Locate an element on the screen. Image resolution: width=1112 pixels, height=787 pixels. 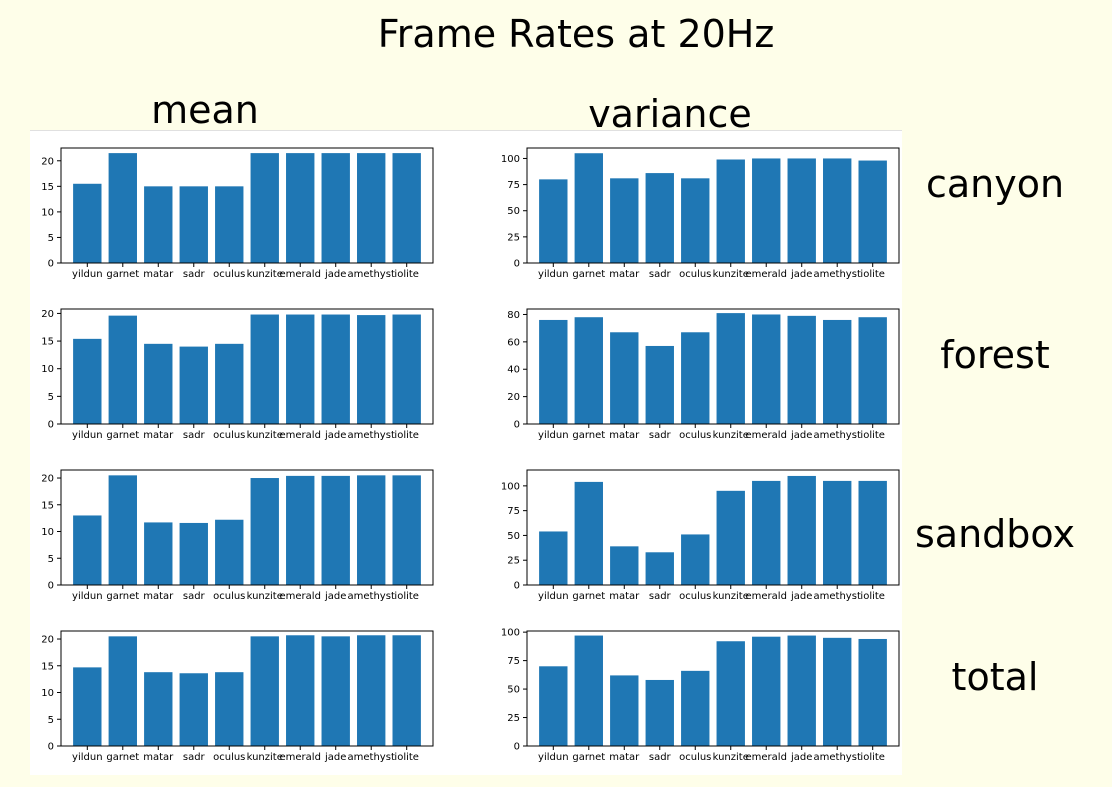
row-label-forest: forest is located at coordinates (995, 355).